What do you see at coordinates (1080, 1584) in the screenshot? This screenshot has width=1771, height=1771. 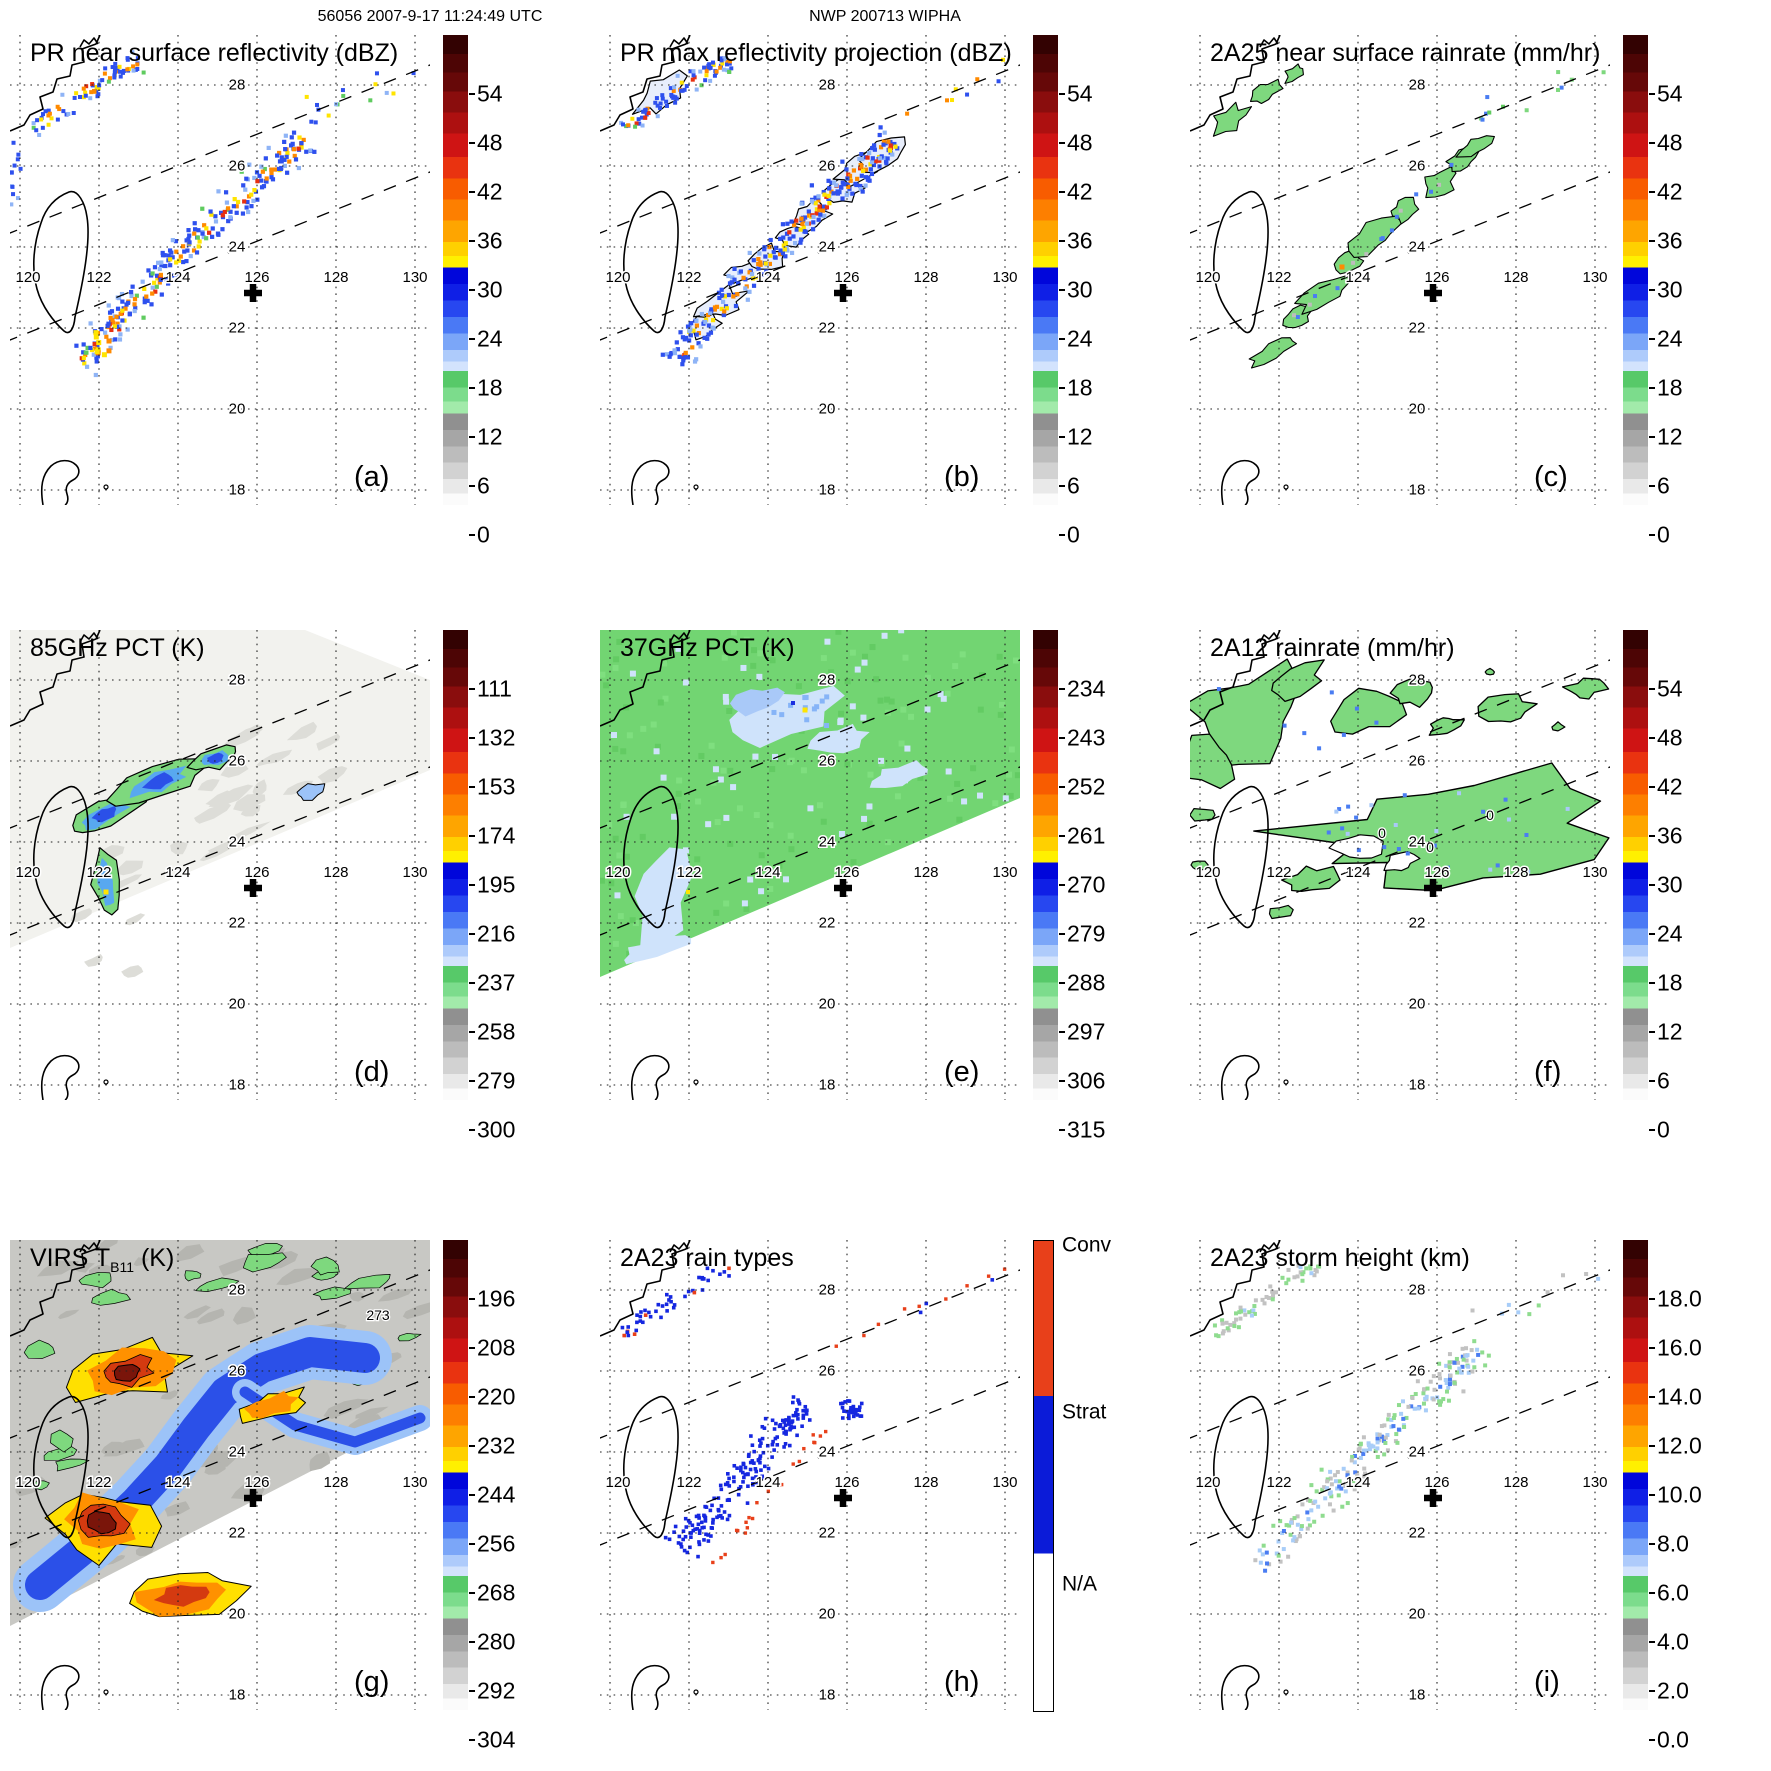 I see `colorbar-category-label: N/A` at bounding box center [1080, 1584].